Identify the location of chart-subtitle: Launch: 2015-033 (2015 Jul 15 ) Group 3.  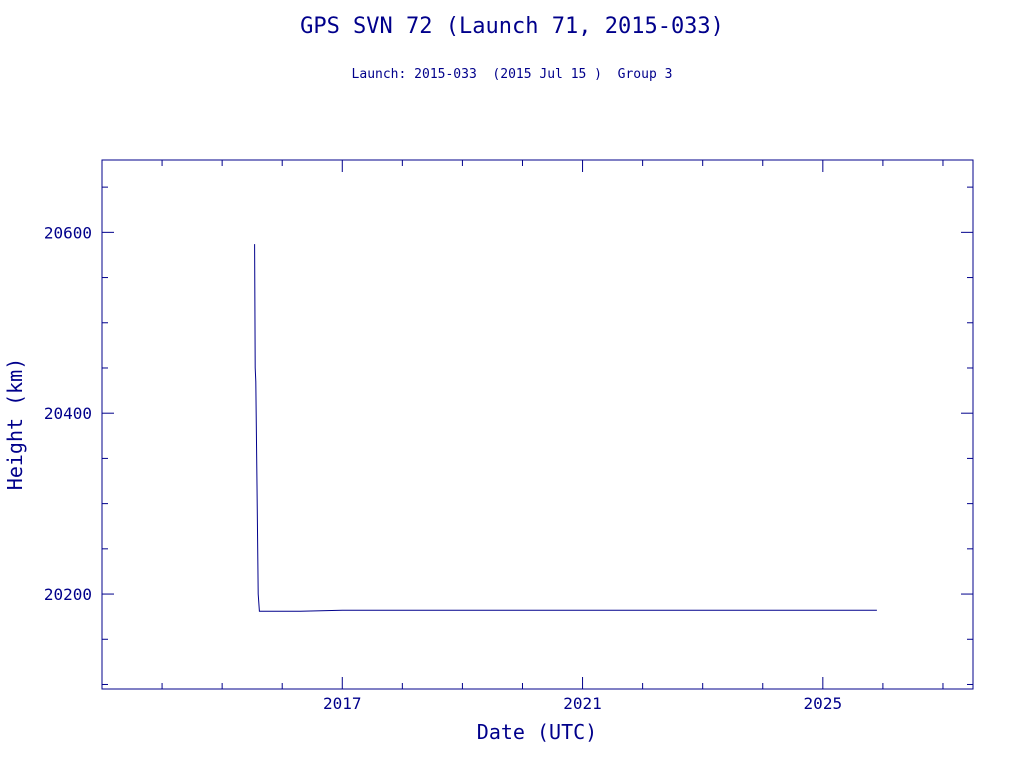
(512, 74).